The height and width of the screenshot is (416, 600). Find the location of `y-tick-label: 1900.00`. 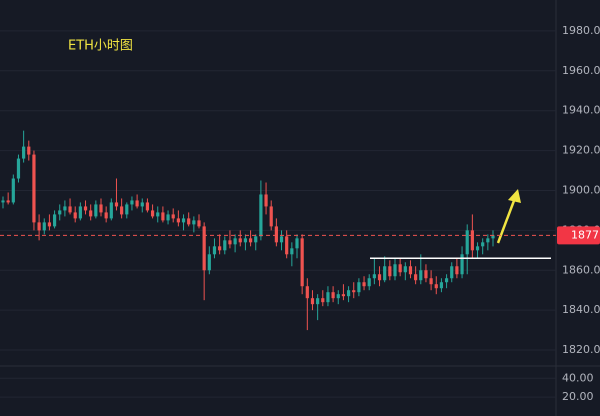

y-tick-label: 1900.00 is located at coordinates (581, 189).